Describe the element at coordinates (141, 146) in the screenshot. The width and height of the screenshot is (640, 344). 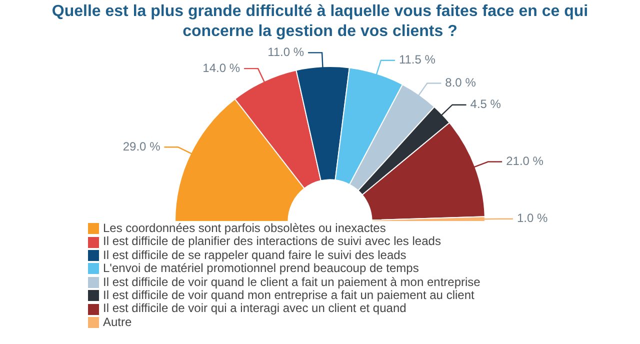
I see `data-label: 29.0 %` at that location.